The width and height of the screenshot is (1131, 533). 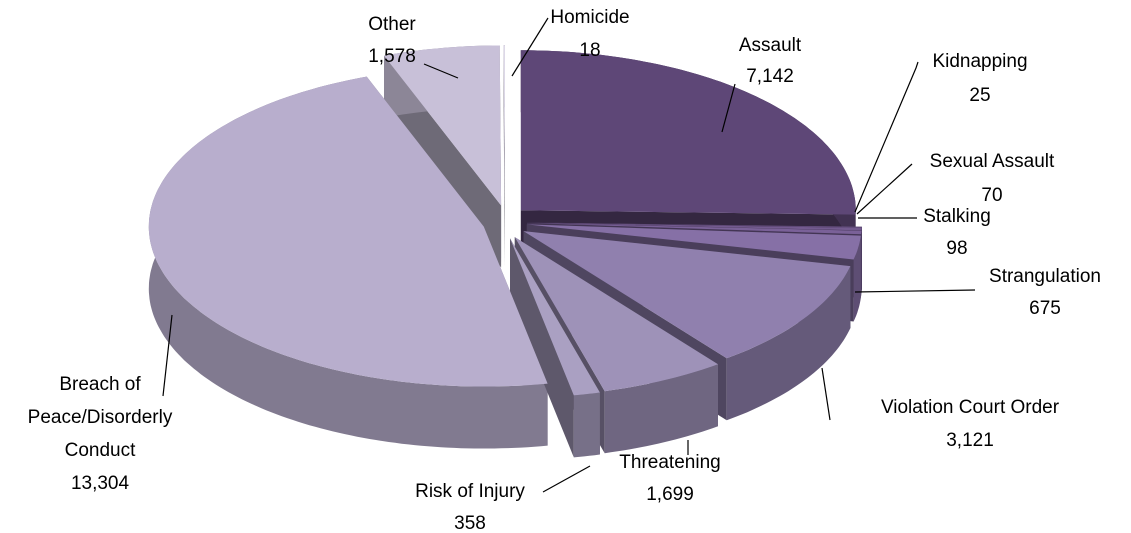 I want to click on category-label: Other, so click(x=392, y=24).